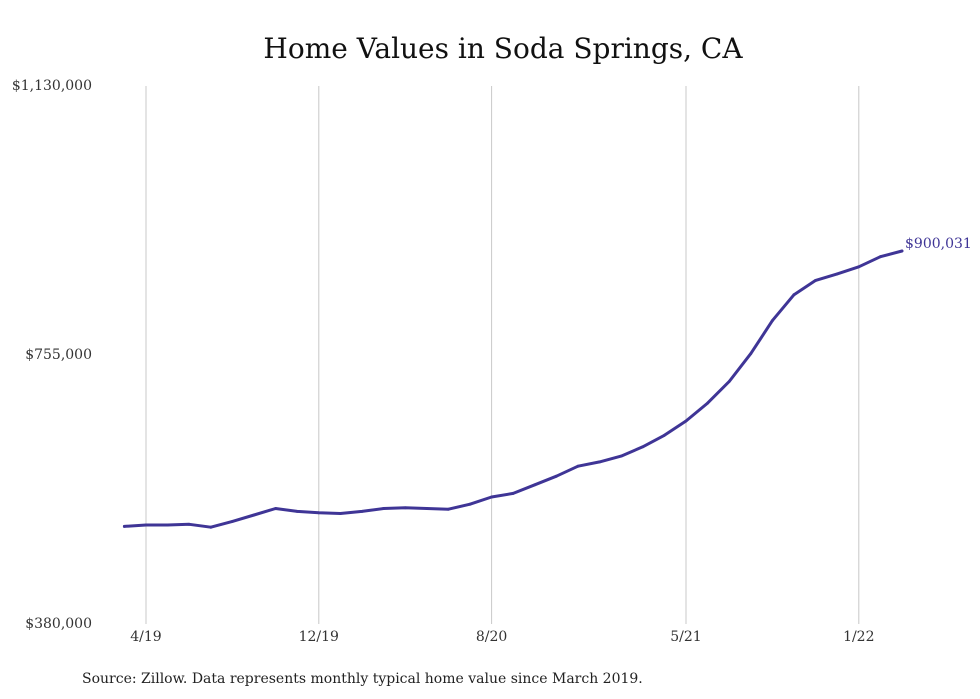  Describe the element at coordinates (938, 244) in the screenshot. I see `end-value-label: $900,031` at that location.